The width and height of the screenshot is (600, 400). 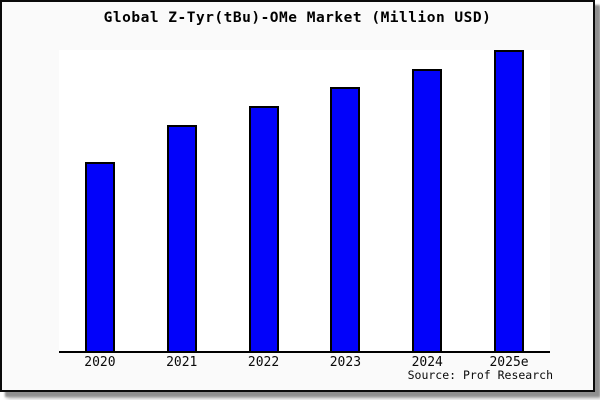 I want to click on x-tick-label-2020: 2020, so click(x=100, y=362).